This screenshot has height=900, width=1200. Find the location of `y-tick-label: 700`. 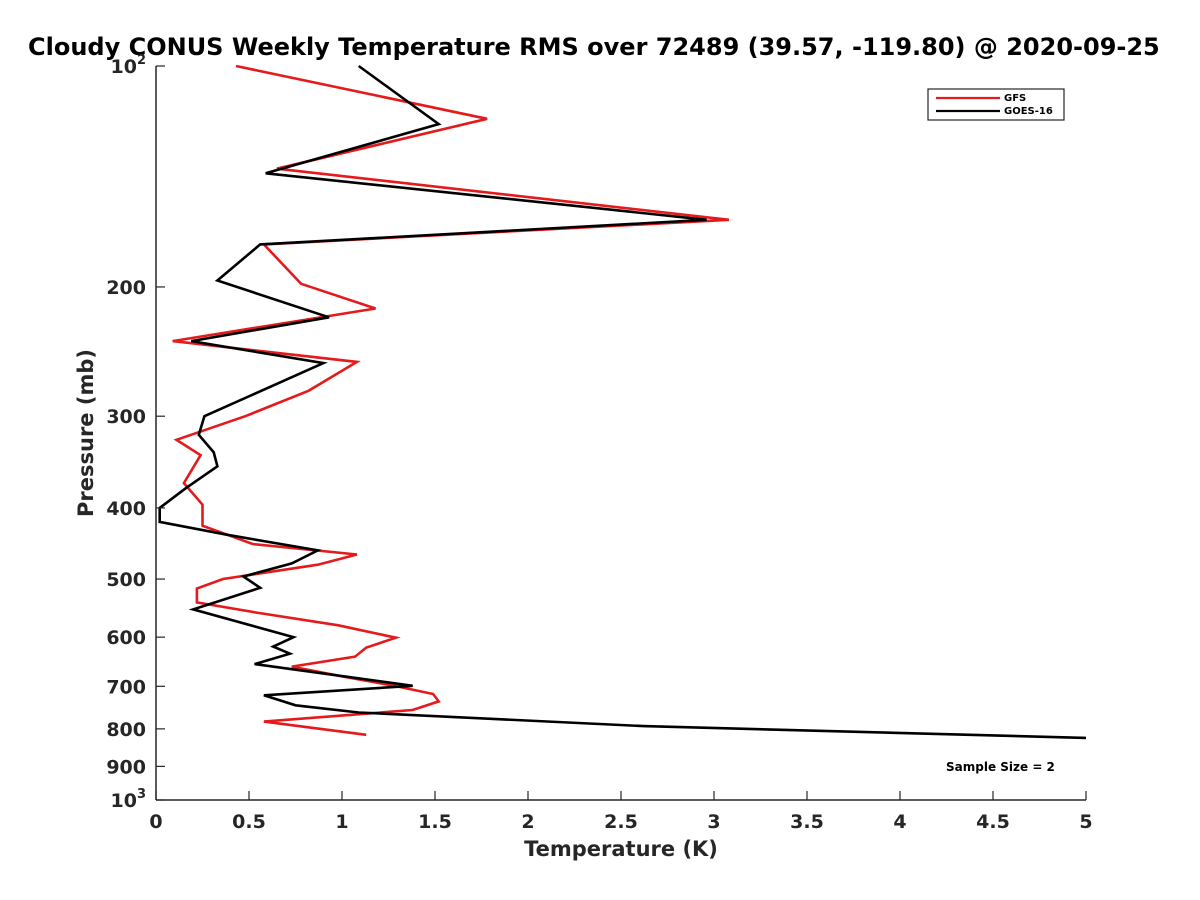

y-tick-label: 700 is located at coordinates (126, 687).